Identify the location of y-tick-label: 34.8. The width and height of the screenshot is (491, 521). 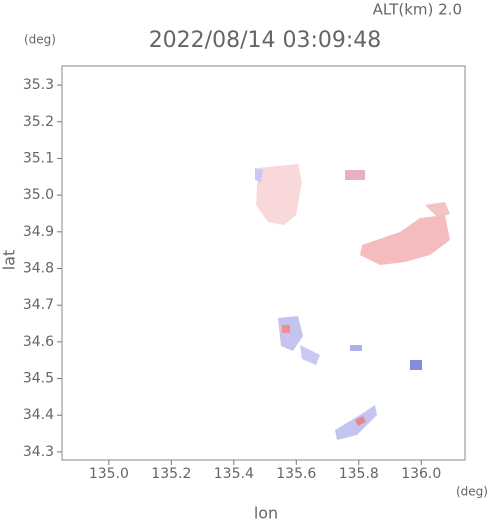
(38, 269).